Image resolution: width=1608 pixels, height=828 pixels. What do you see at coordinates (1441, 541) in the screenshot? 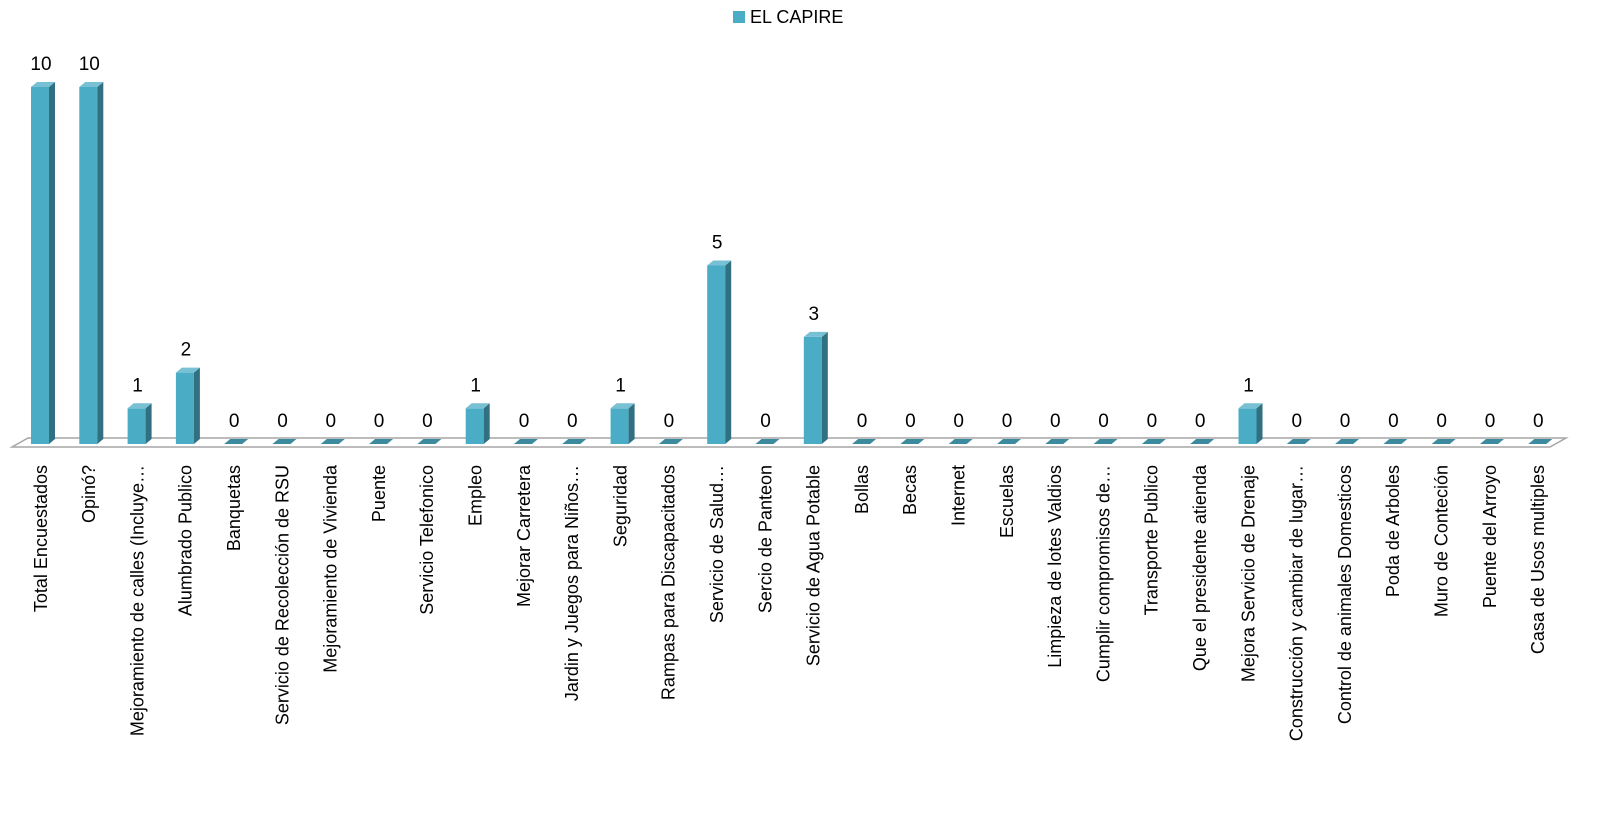
I see `x-tick-label: Muro de Conteción` at bounding box center [1441, 541].